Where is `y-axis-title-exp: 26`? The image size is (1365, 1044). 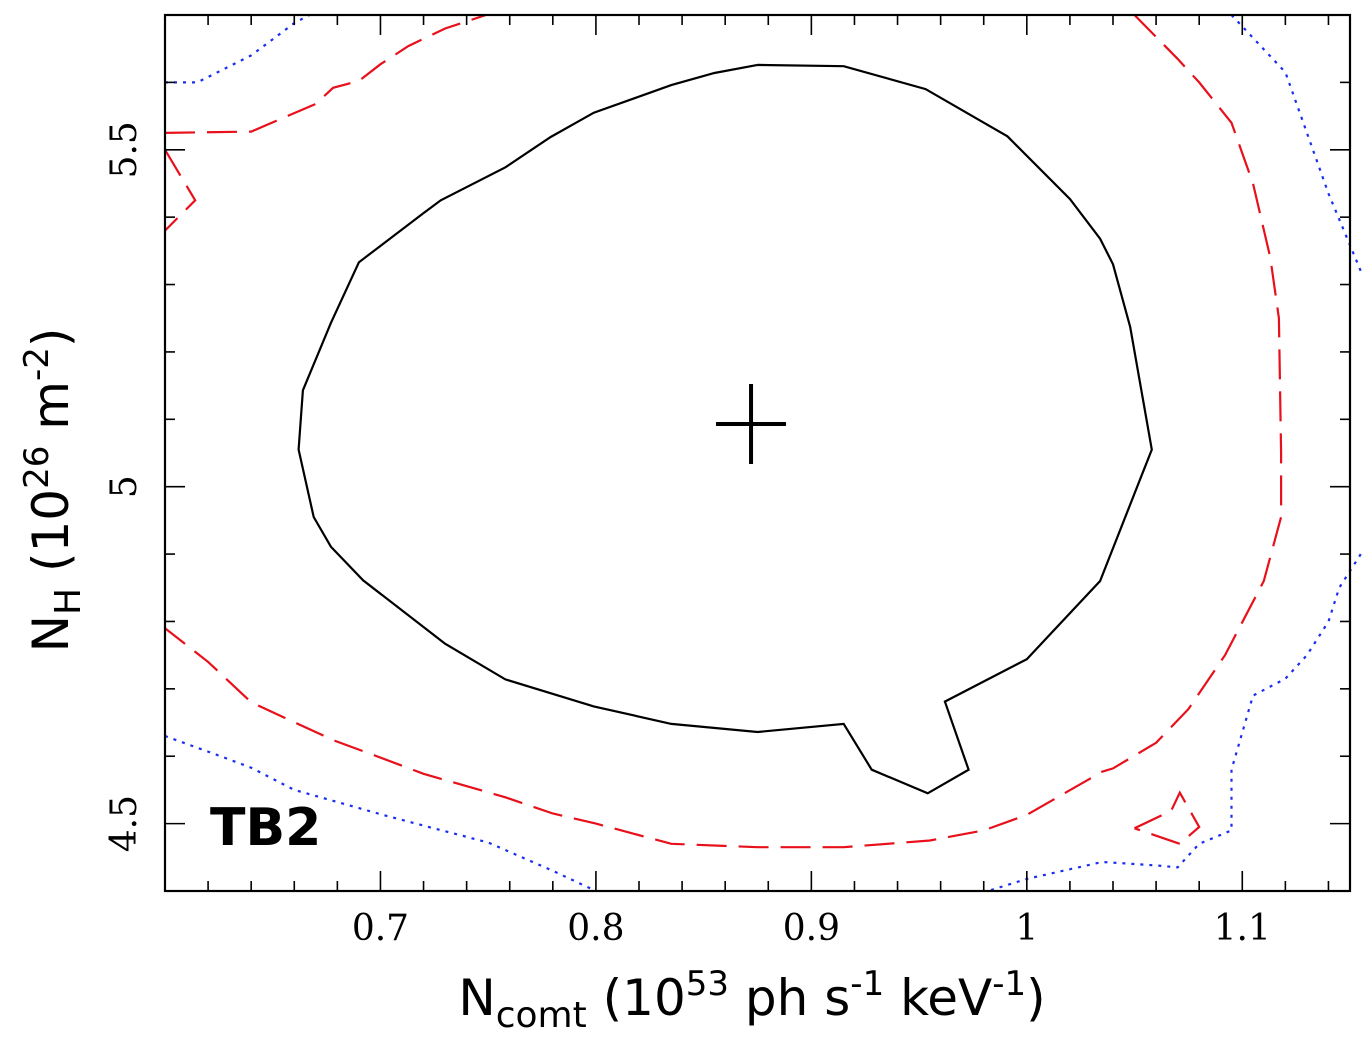
y-axis-title-exp: 26 is located at coordinates (37, 467).